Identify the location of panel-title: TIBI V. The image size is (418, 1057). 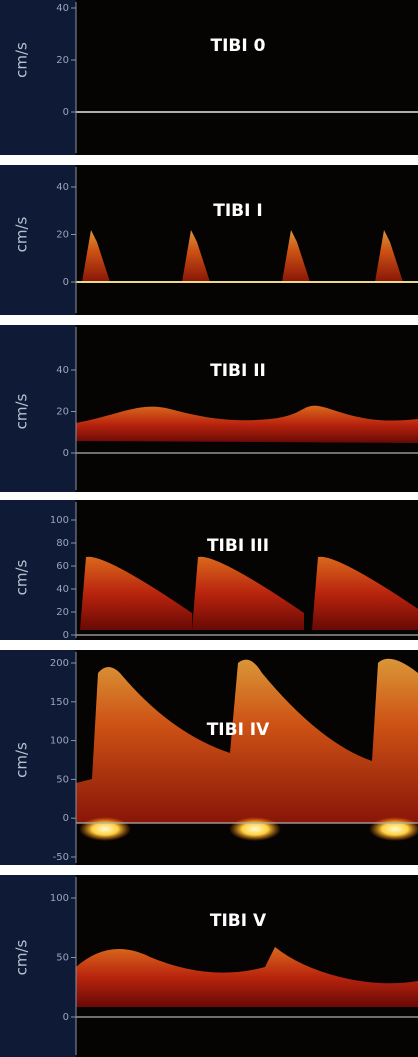
(238, 921).